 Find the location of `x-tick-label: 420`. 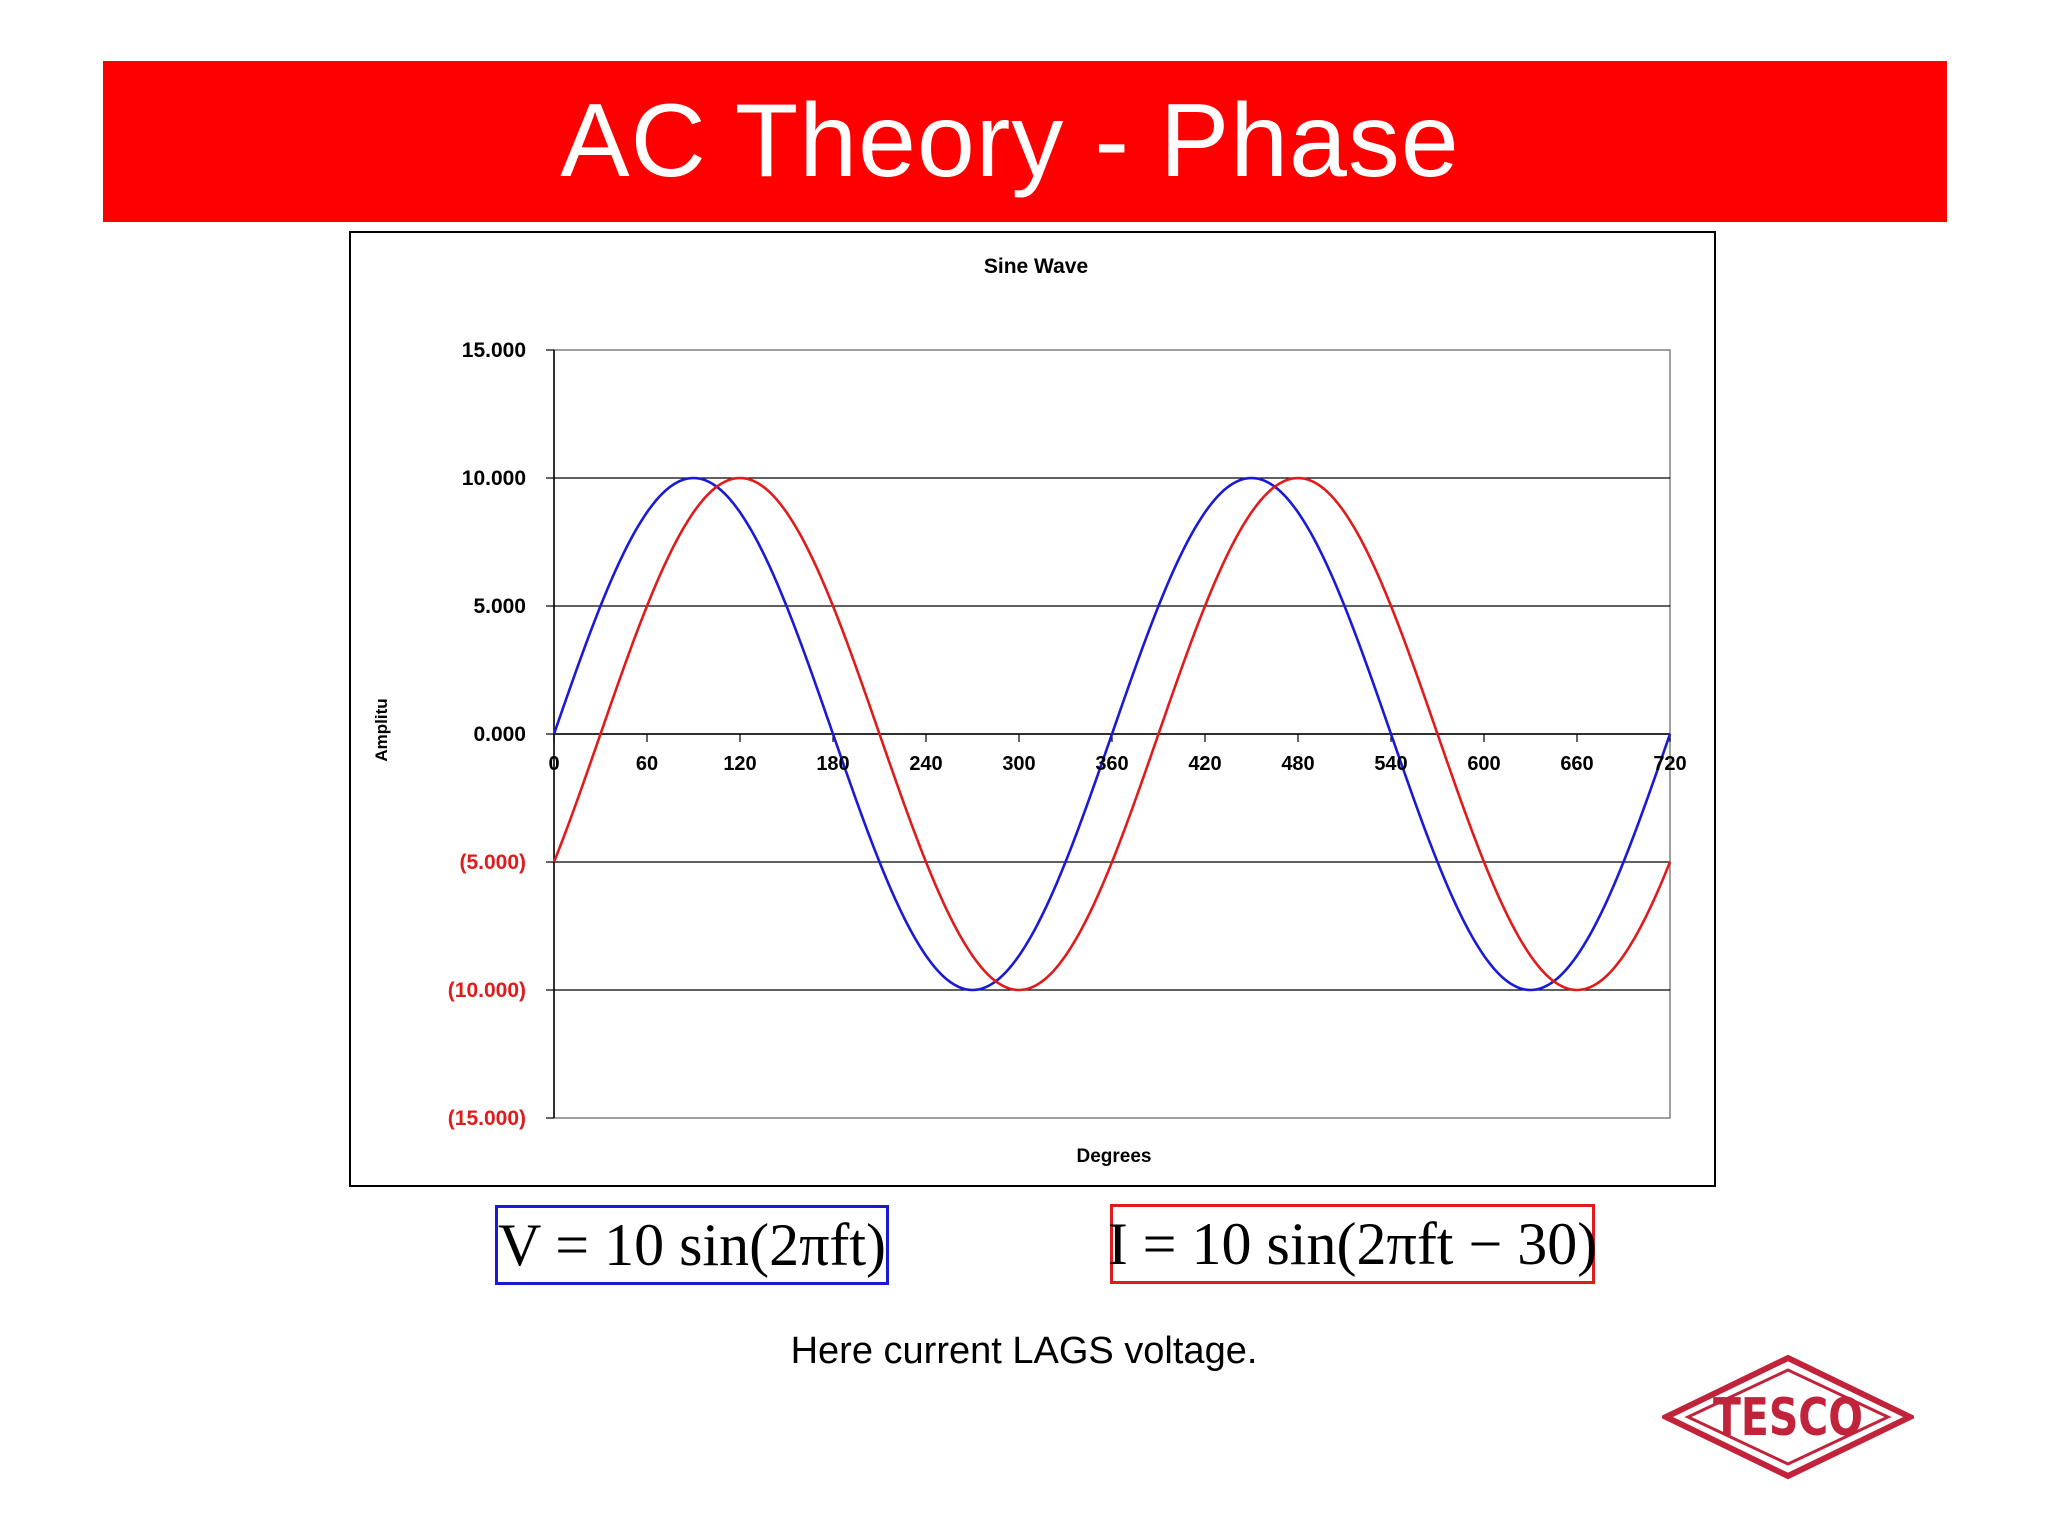

x-tick-label: 420 is located at coordinates (1204, 764).